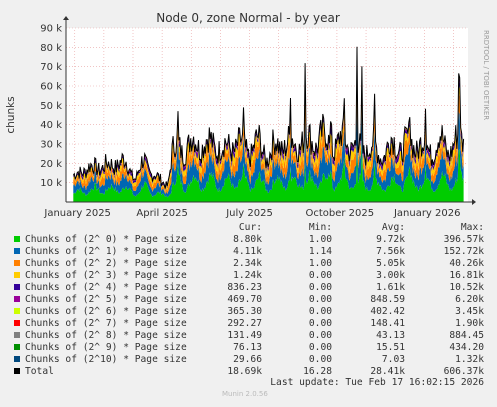 The width and height of the screenshot is (497, 407). I want to click on legend-avg: 402.42, so click(387, 311).